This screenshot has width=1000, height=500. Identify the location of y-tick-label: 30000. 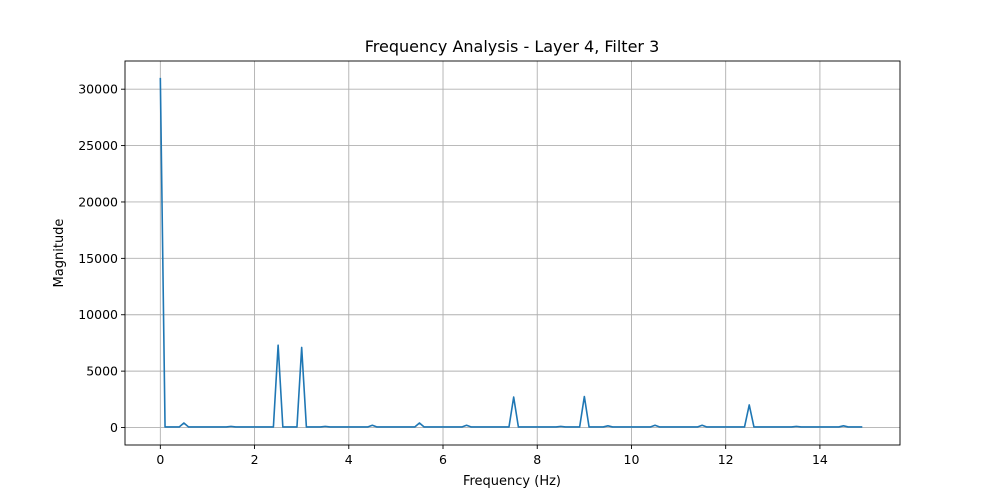
(98, 89).